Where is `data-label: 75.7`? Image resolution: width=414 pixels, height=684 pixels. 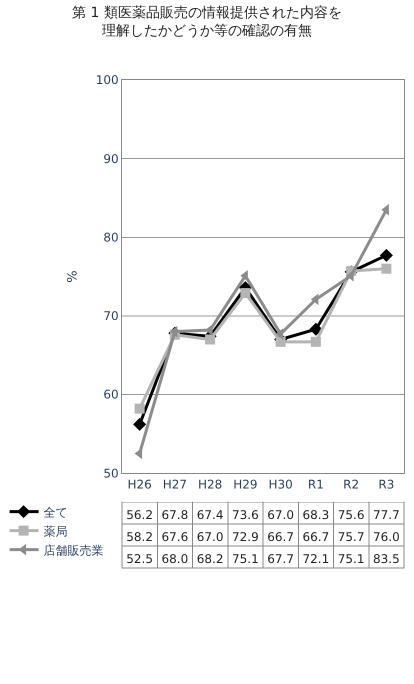 data-label: 75.7 is located at coordinates (351, 537).